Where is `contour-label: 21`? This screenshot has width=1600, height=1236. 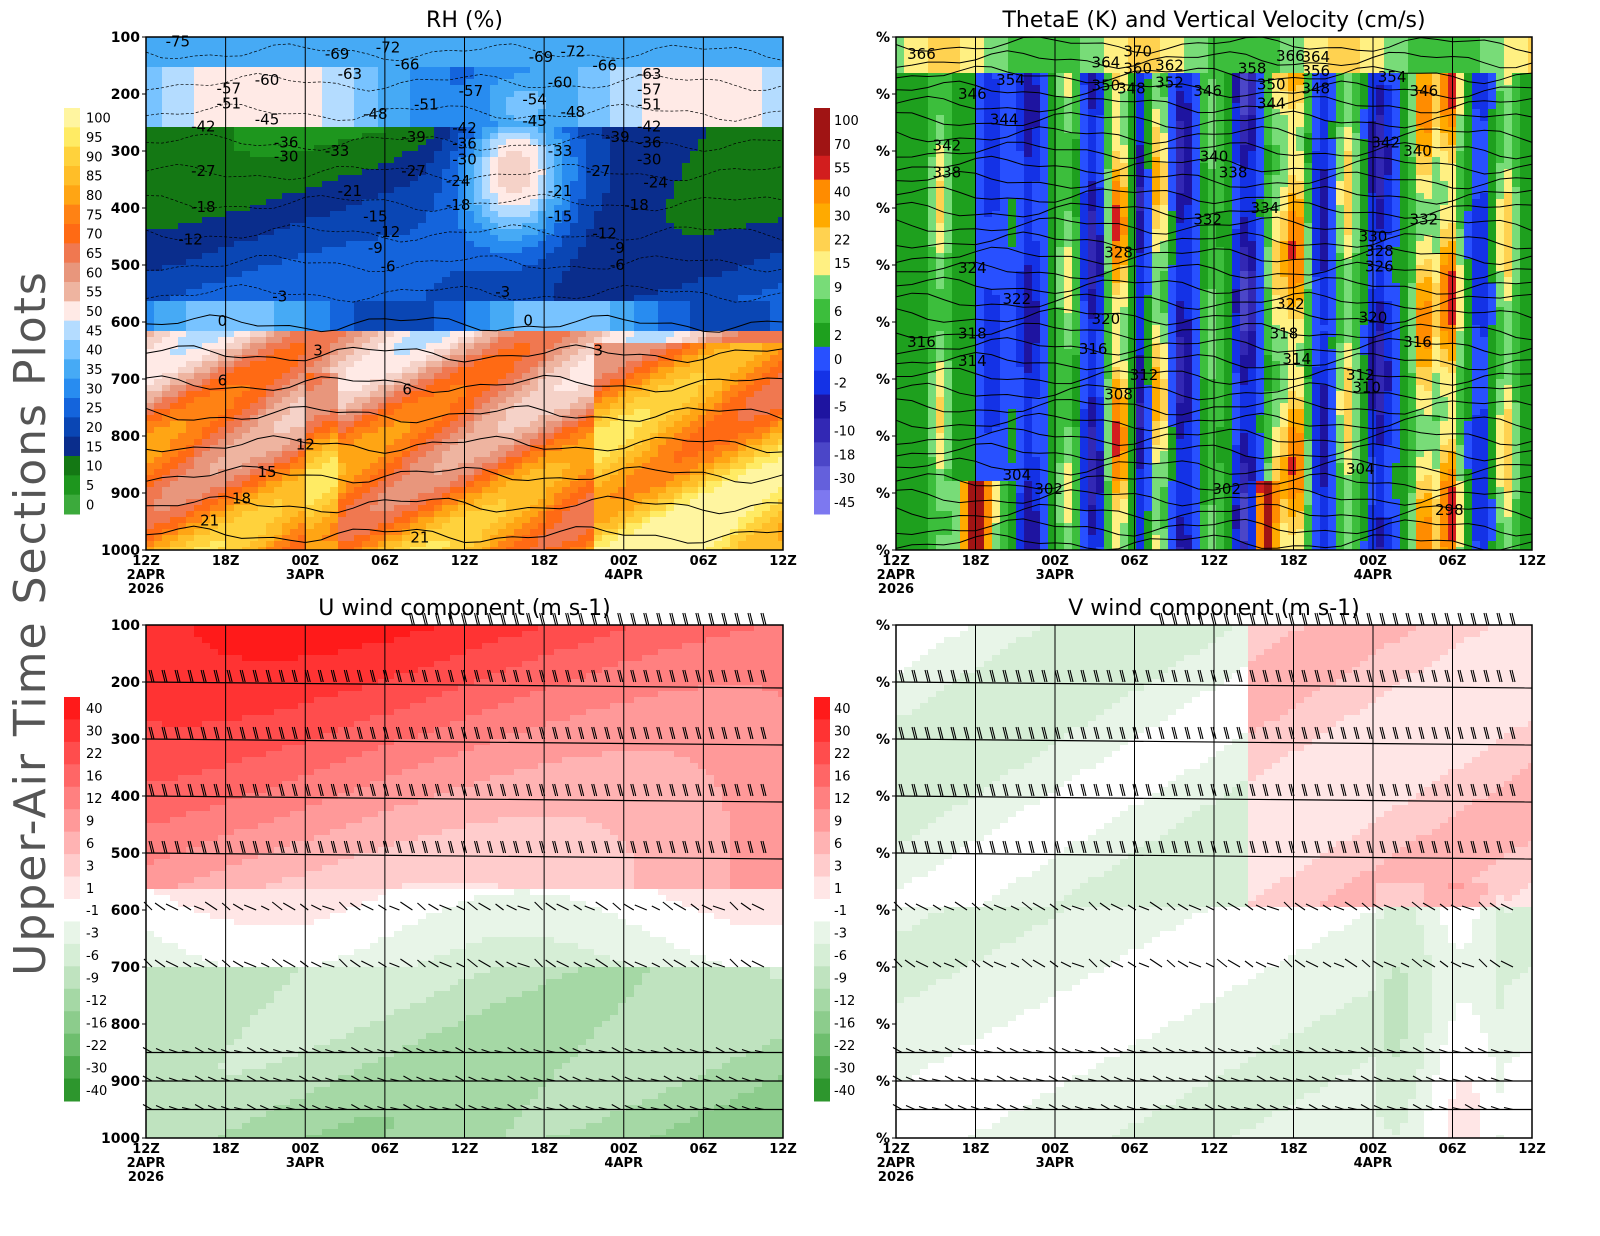
contour-label: 21 is located at coordinates (419, 537).